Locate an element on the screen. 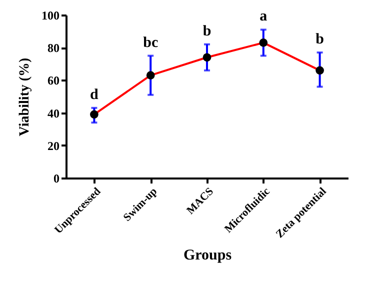  x-axis-title: Groups is located at coordinates (207, 256).